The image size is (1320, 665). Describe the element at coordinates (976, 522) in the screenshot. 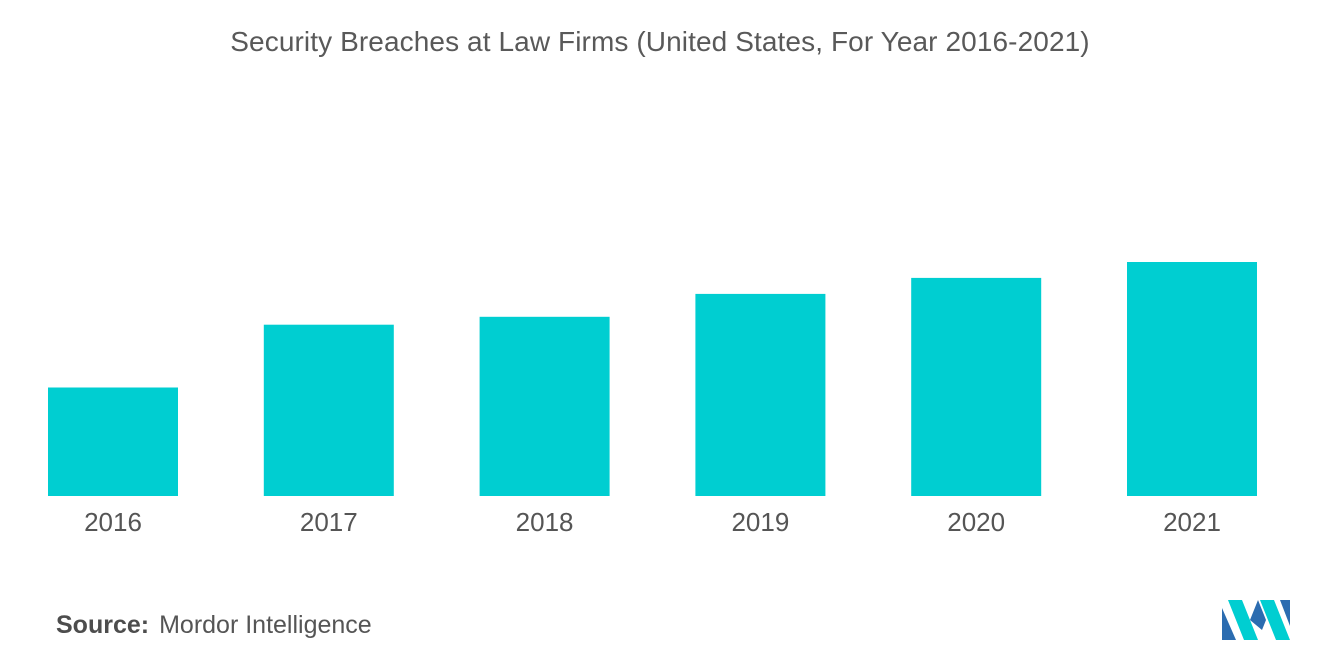

I see `x-tick-label-2020: 2020` at that location.